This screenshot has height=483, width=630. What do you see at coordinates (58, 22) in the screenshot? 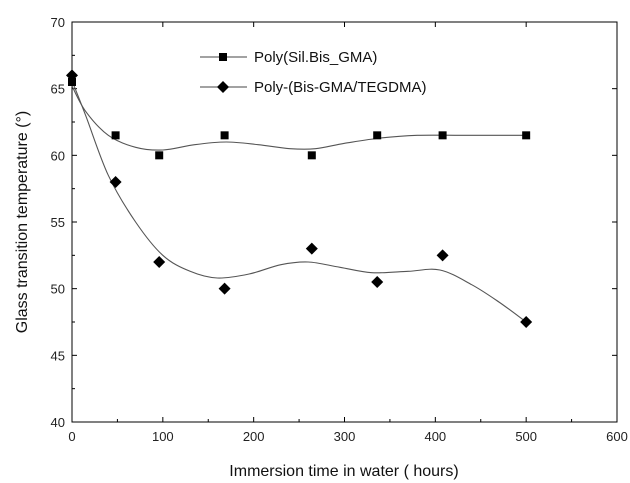
I see `y-tick-label: 70` at bounding box center [58, 22].